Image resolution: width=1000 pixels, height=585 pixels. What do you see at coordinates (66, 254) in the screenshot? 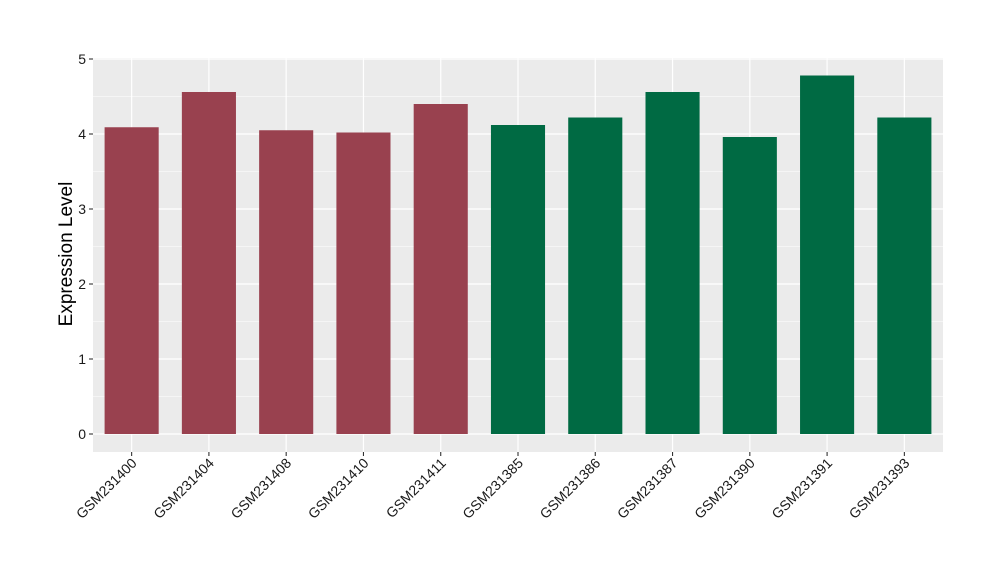
I see `y-axis-label: Expression Level` at bounding box center [66, 254].